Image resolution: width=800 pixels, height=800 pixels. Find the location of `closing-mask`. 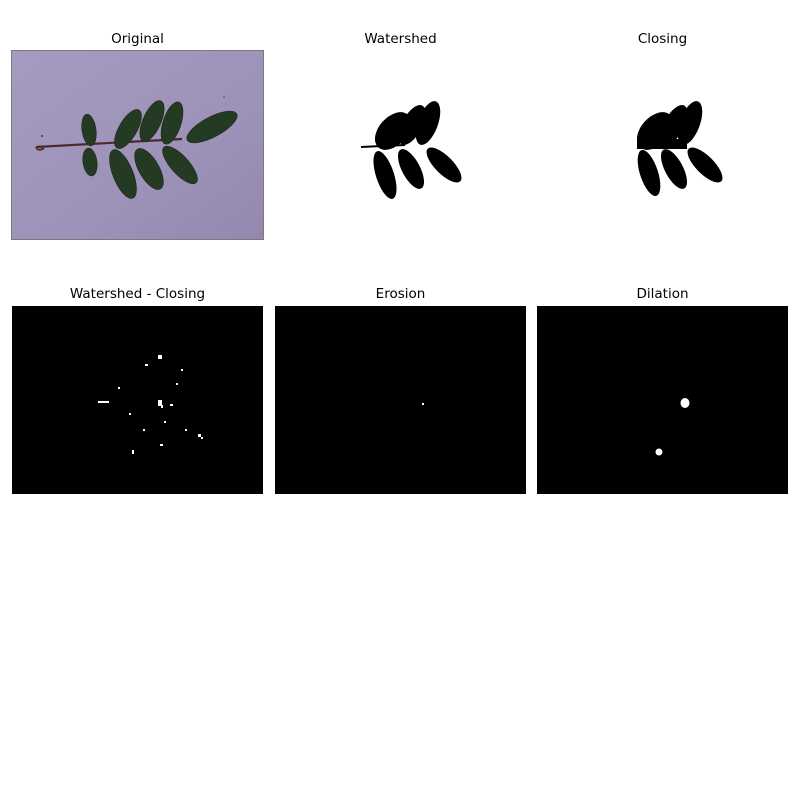

closing-mask is located at coordinates (662, 145).